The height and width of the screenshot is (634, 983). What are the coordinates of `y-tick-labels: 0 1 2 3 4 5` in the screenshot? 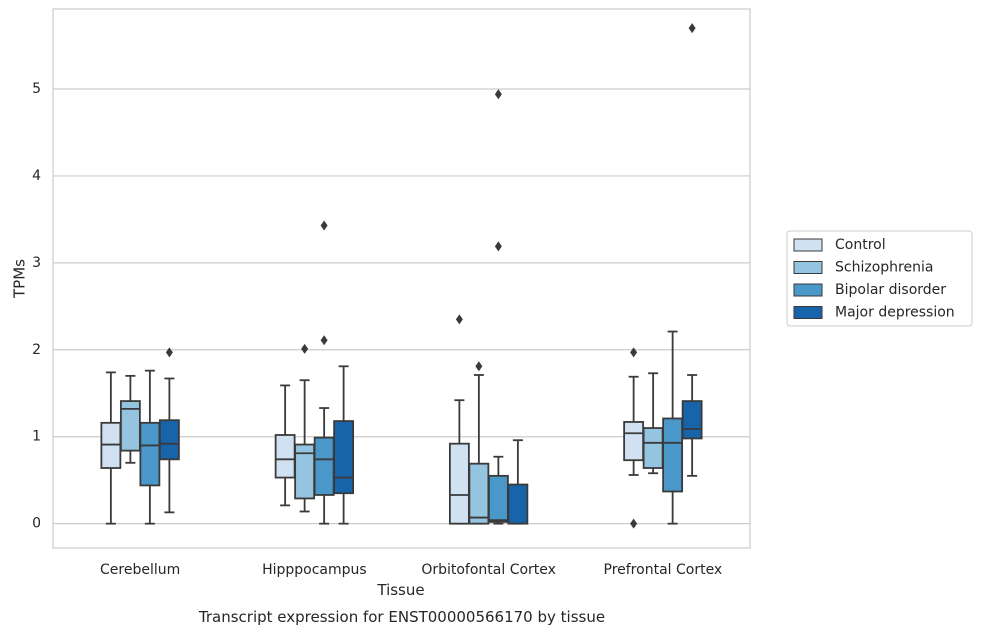 It's located at (36, 306).